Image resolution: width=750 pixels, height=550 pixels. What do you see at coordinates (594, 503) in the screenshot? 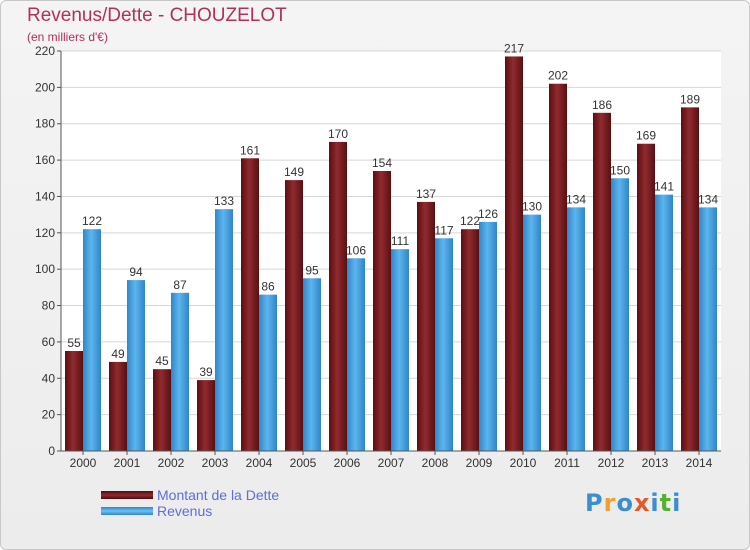
I see `logo-letter: P` at bounding box center [594, 503].